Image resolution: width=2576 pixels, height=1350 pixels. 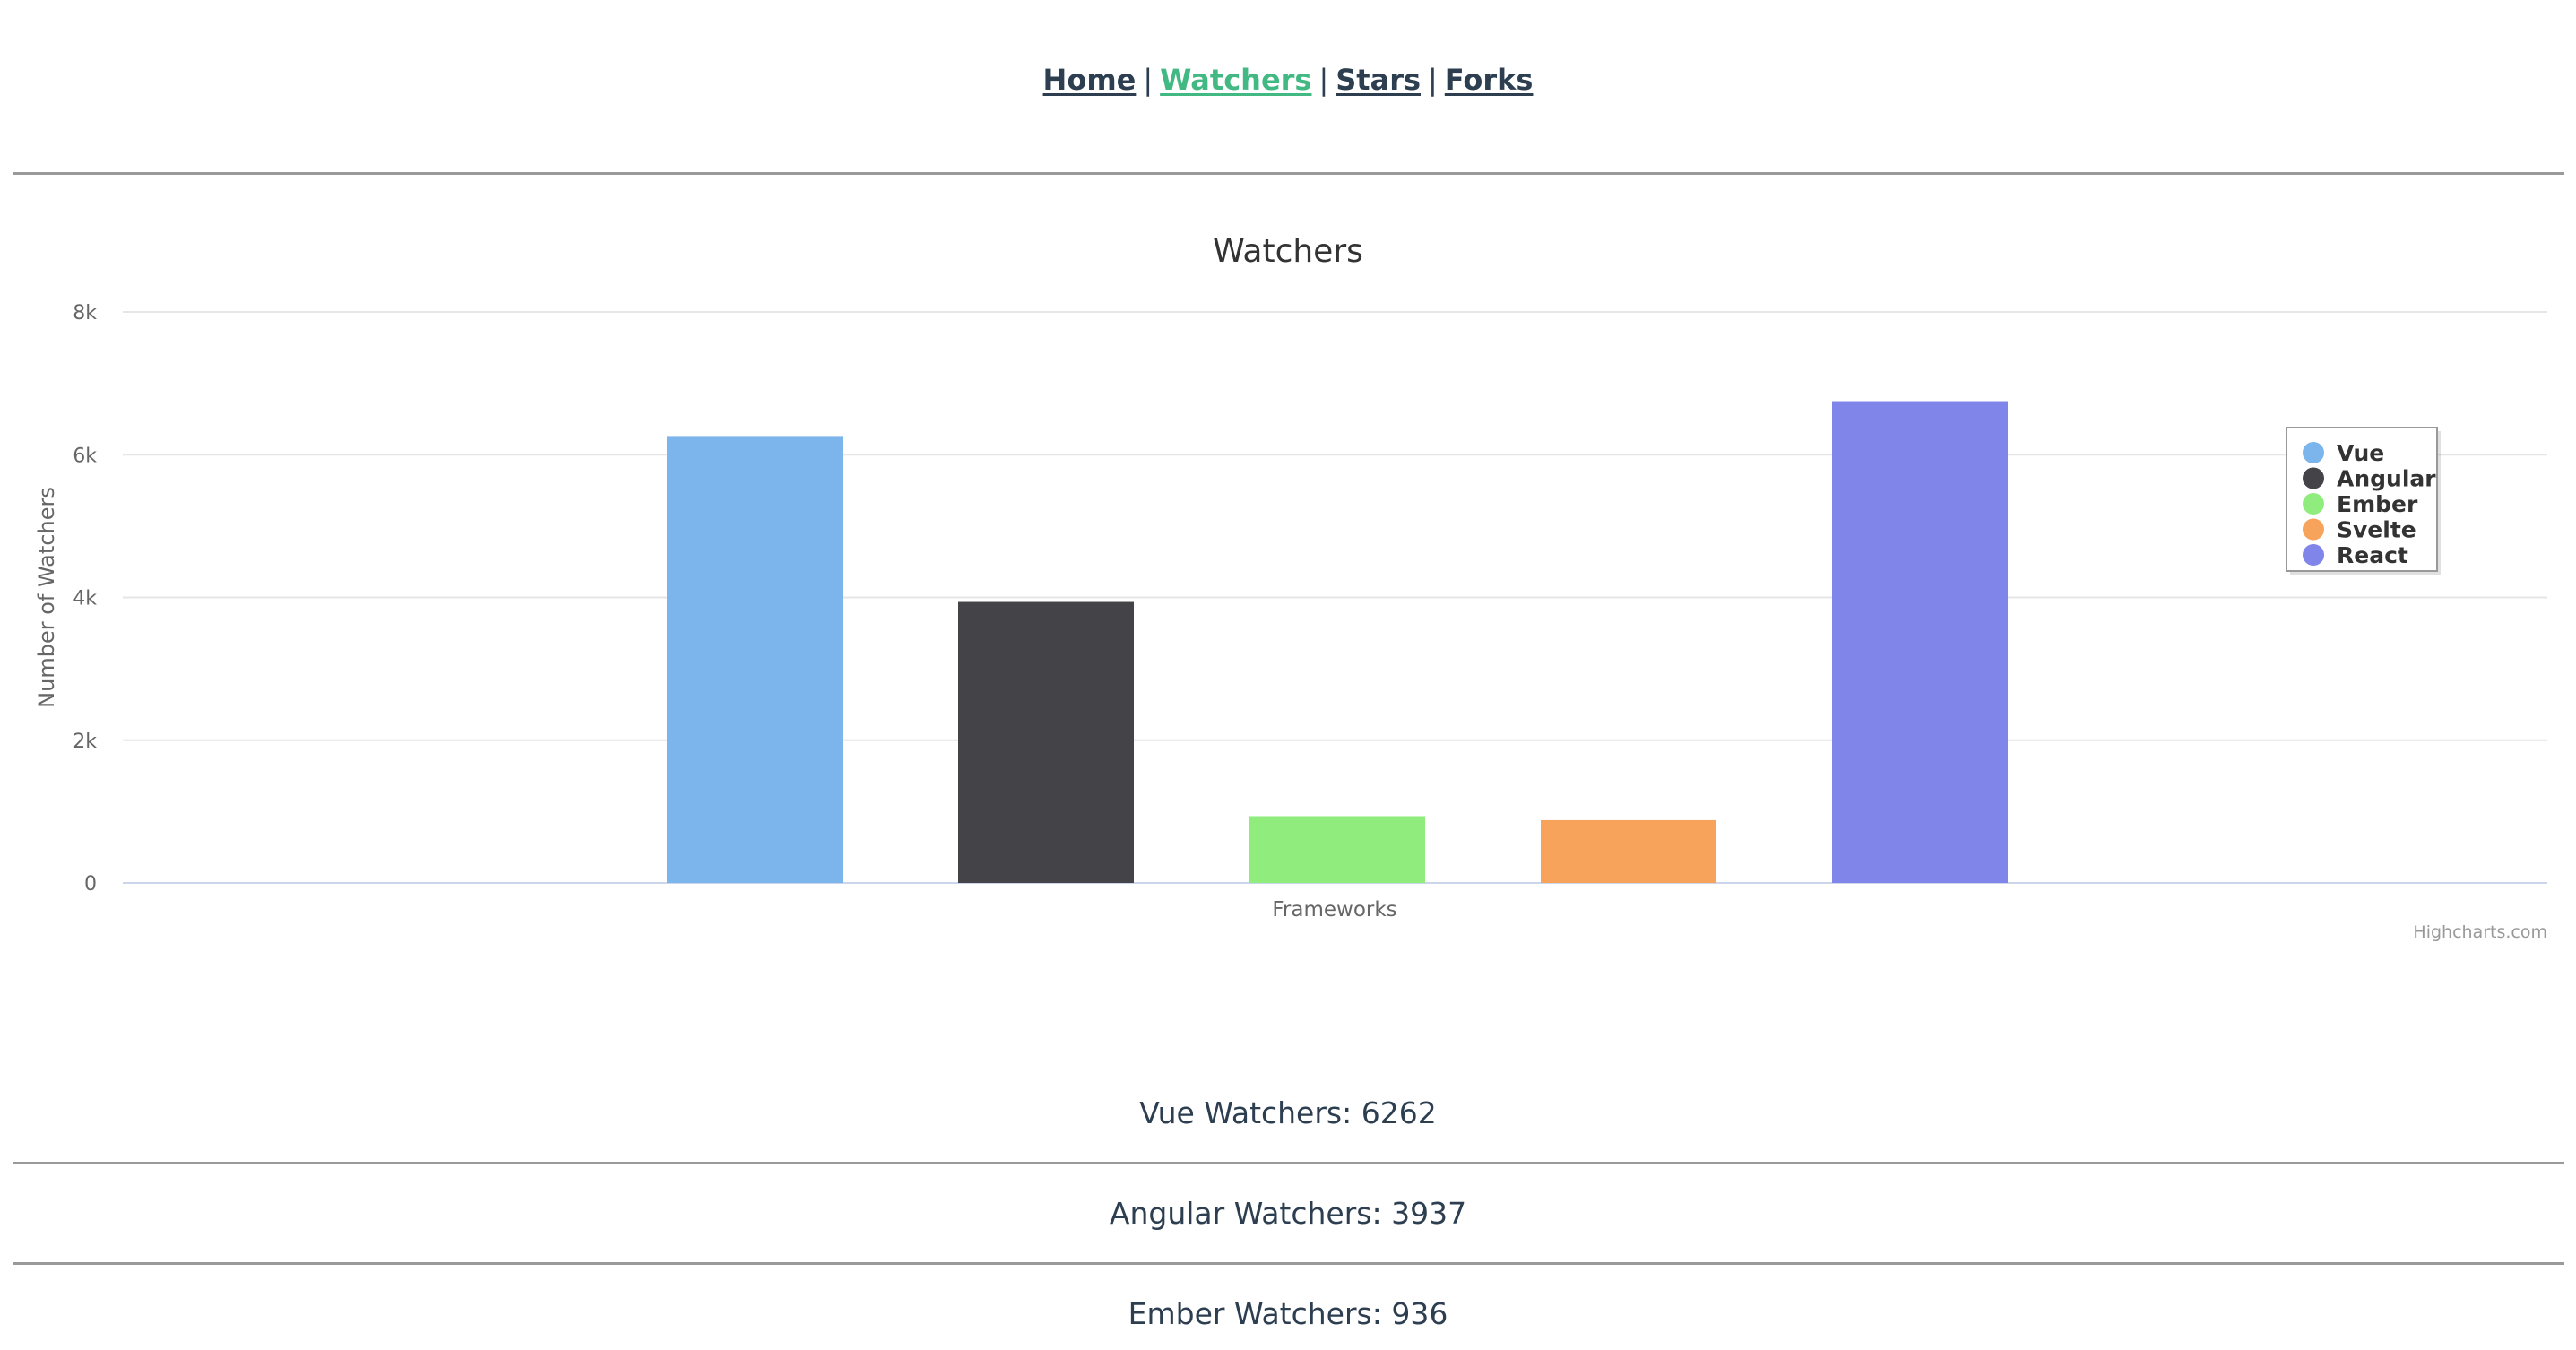 What do you see at coordinates (1288, 1112) in the screenshot?
I see `vue-watchers-stat: Vue Watchers: 6262` at bounding box center [1288, 1112].